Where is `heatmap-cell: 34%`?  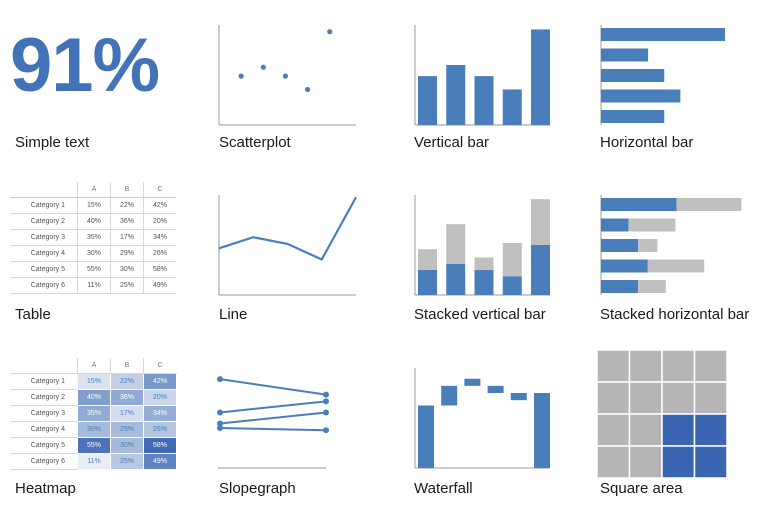 heatmap-cell: 34% is located at coordinates (160, 413).